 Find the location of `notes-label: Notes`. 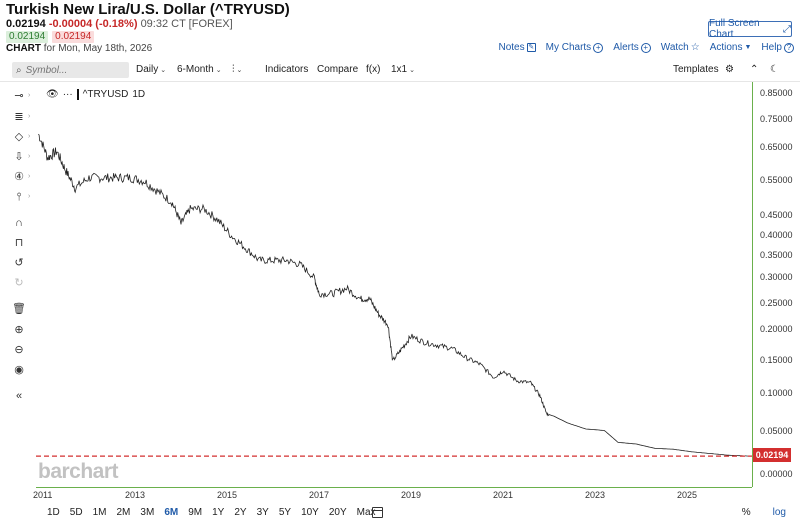

notes-label: Notes is located at coordinates (511, 47).